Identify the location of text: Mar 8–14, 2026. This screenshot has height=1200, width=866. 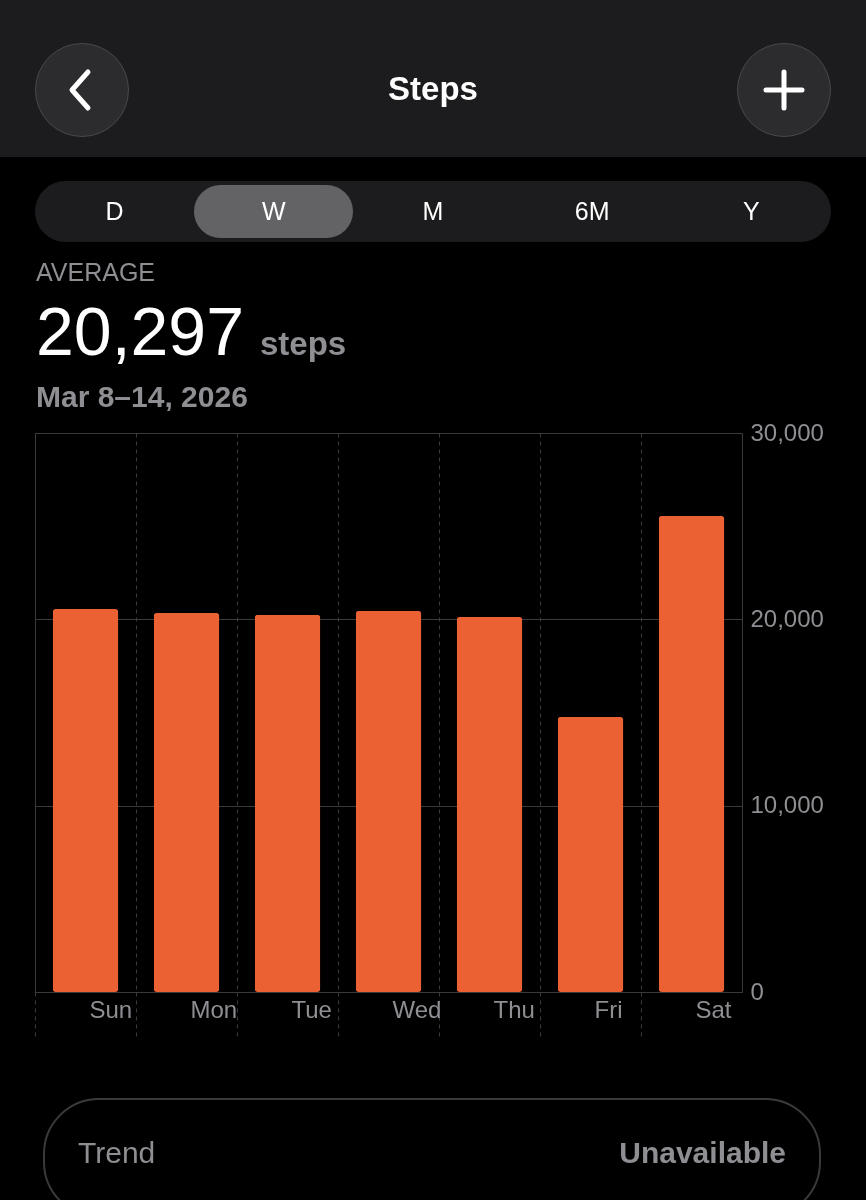
(142, 397).